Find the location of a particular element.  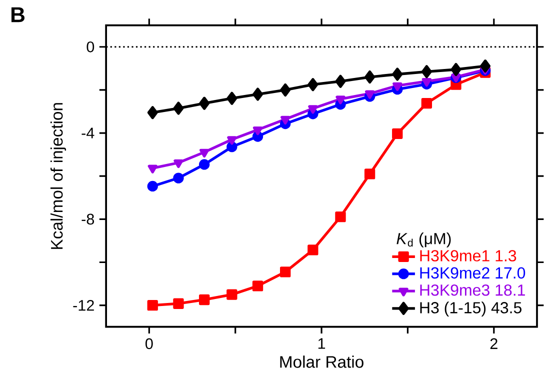

legend-label: H3K9me3 18.1 is located at coordinates (472, 290).